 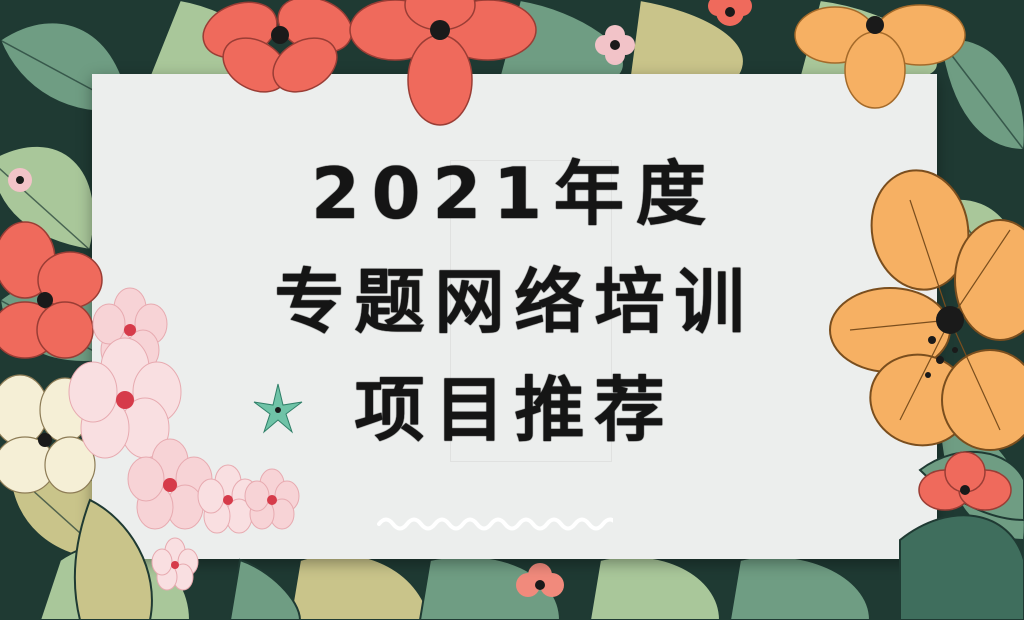 I want to click on title-line-recommend: 项目推荐, so click(x=514, y=410).